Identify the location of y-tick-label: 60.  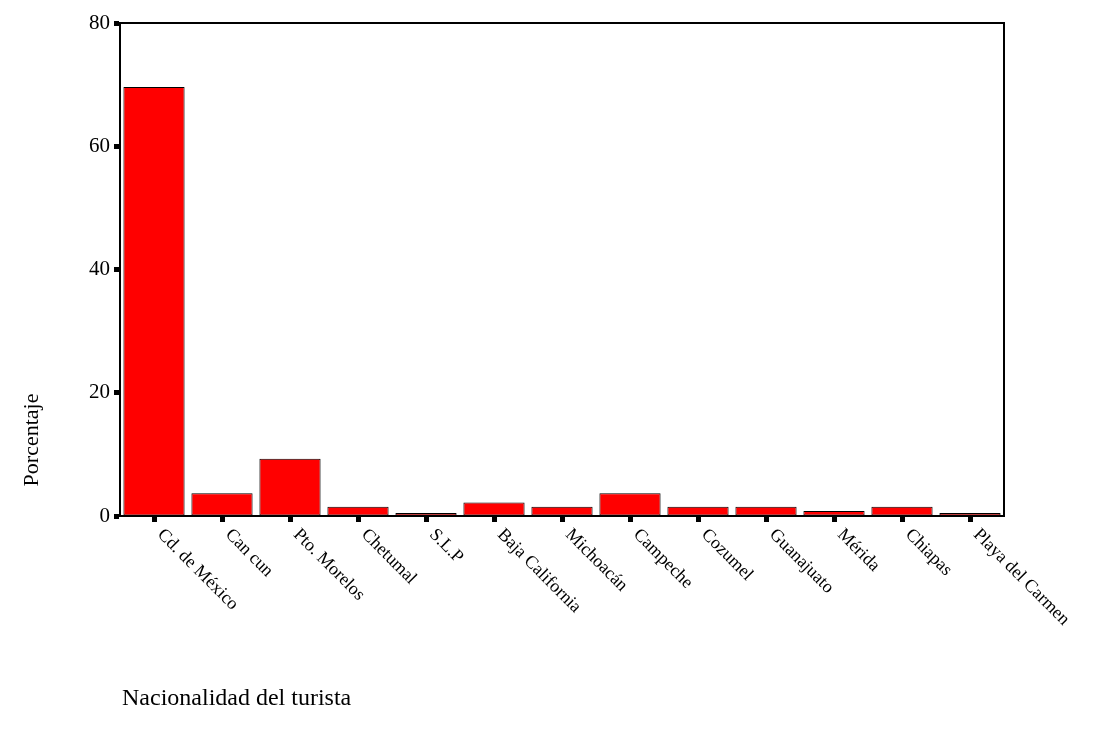
(99, 144).